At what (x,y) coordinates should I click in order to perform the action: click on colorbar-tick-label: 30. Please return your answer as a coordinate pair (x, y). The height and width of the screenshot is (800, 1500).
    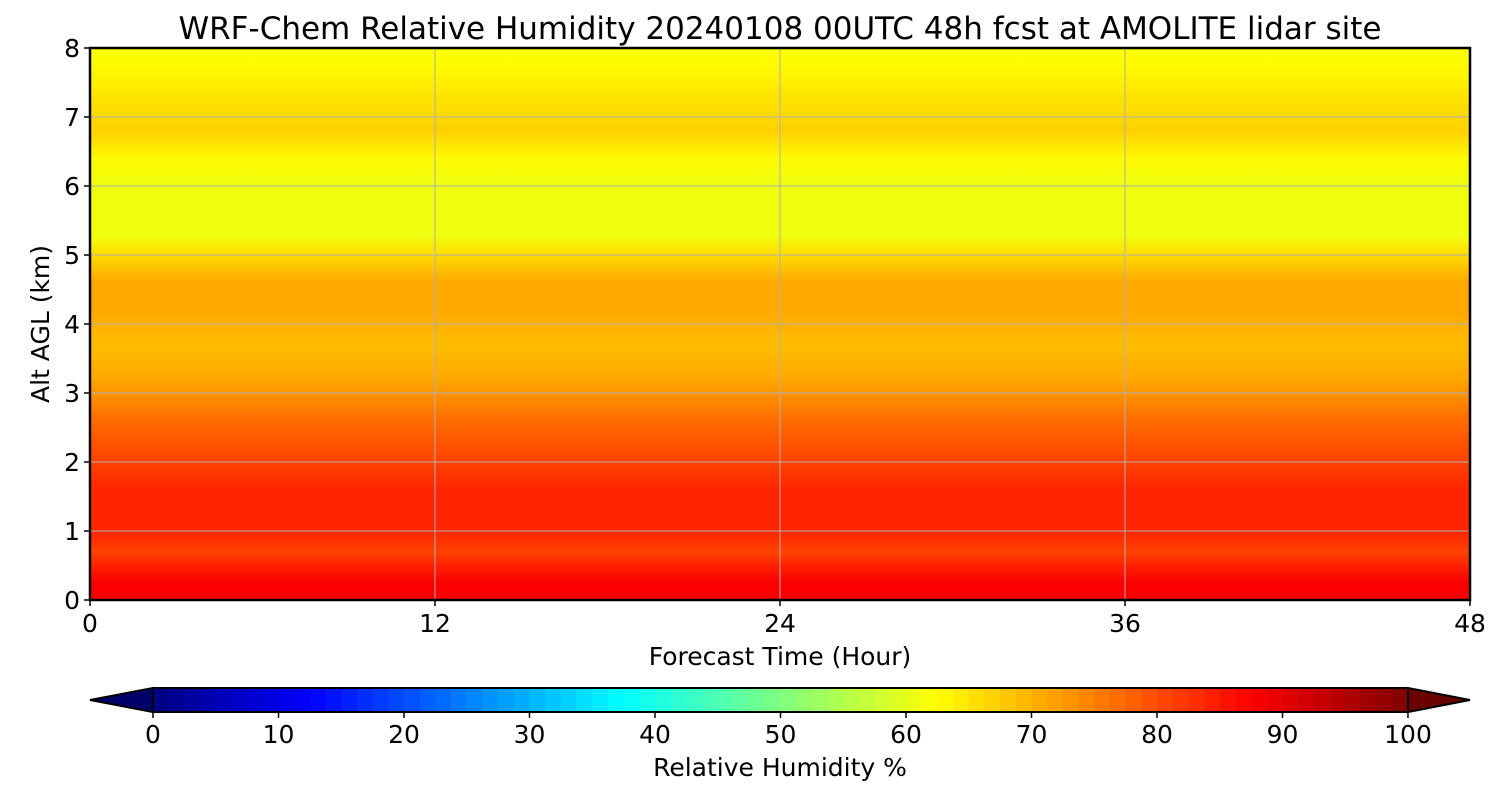
    Looking at the image, I should click on (530, 734).